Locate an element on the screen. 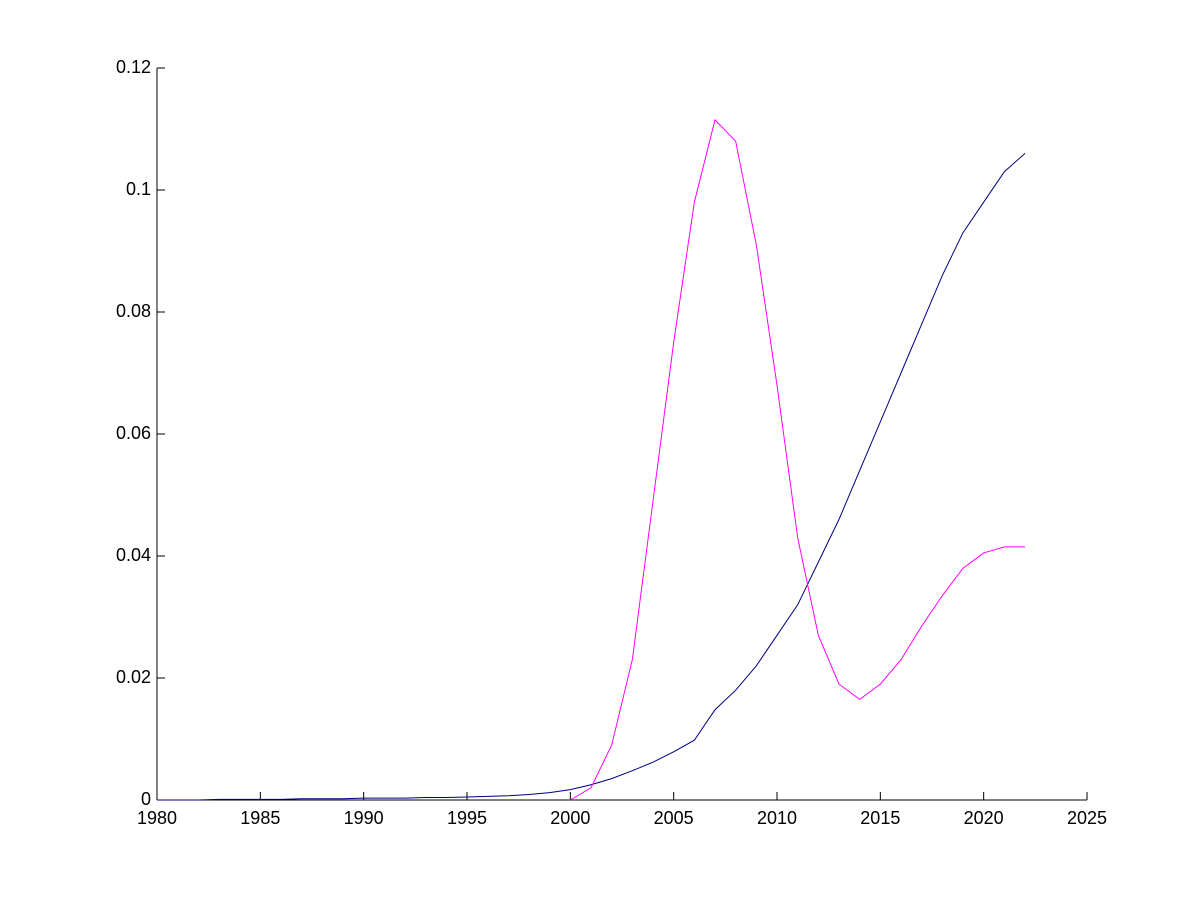  x-tick-label: 2025 is located at coordinates (1087, 818).